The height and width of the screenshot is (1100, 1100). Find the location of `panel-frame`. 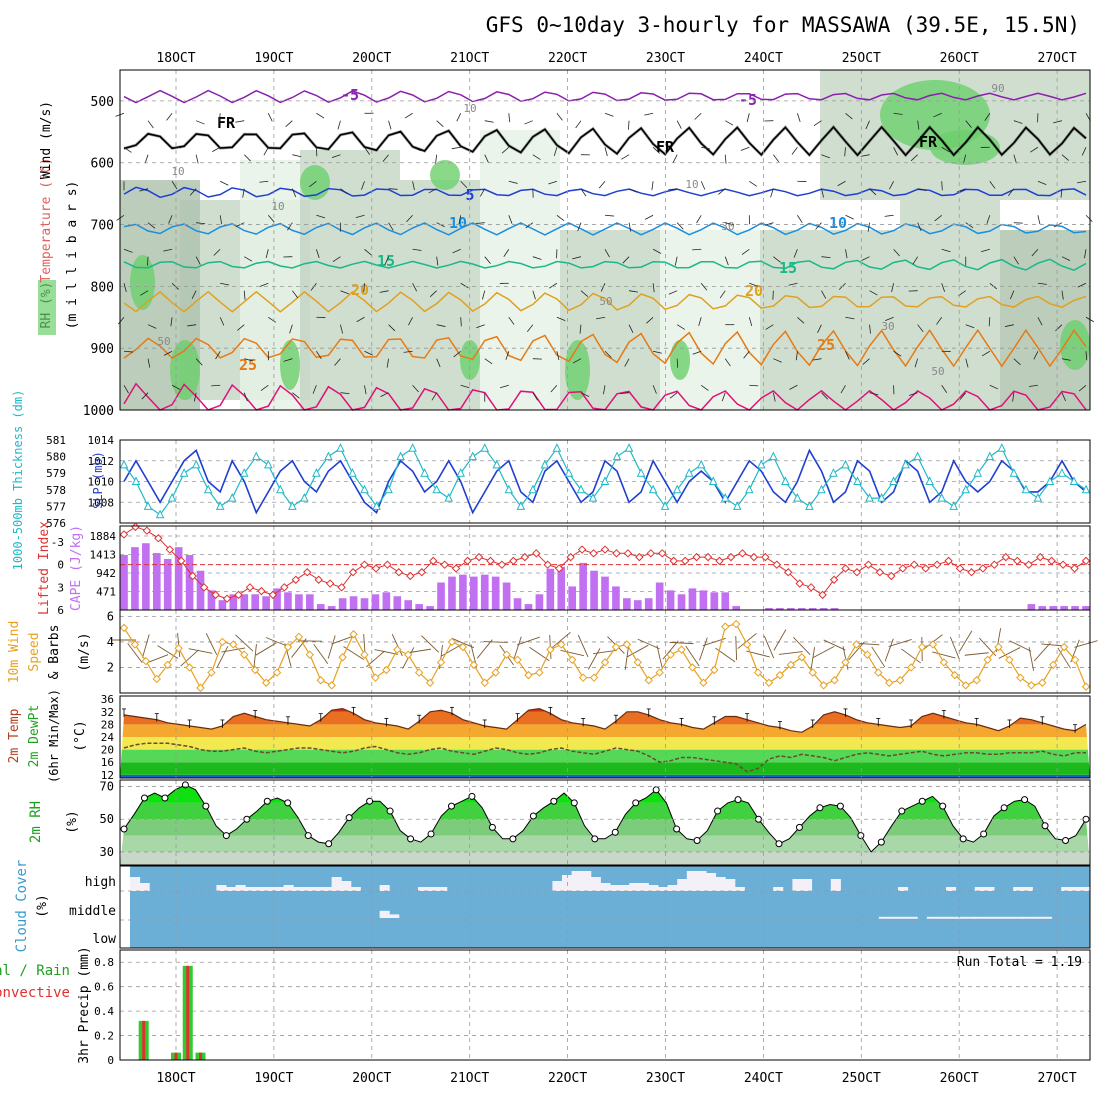

panel-frame is located at coordinates (605, 1005).